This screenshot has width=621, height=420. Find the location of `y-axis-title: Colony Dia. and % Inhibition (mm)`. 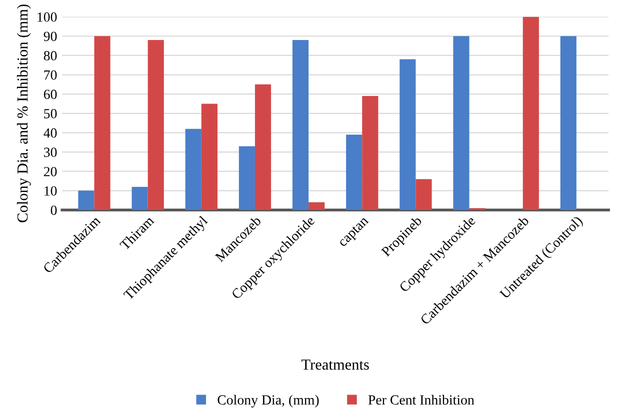

y-axis-title: Colony Dia. and % Inhibition (mm) is located at coordinates (23, 113).